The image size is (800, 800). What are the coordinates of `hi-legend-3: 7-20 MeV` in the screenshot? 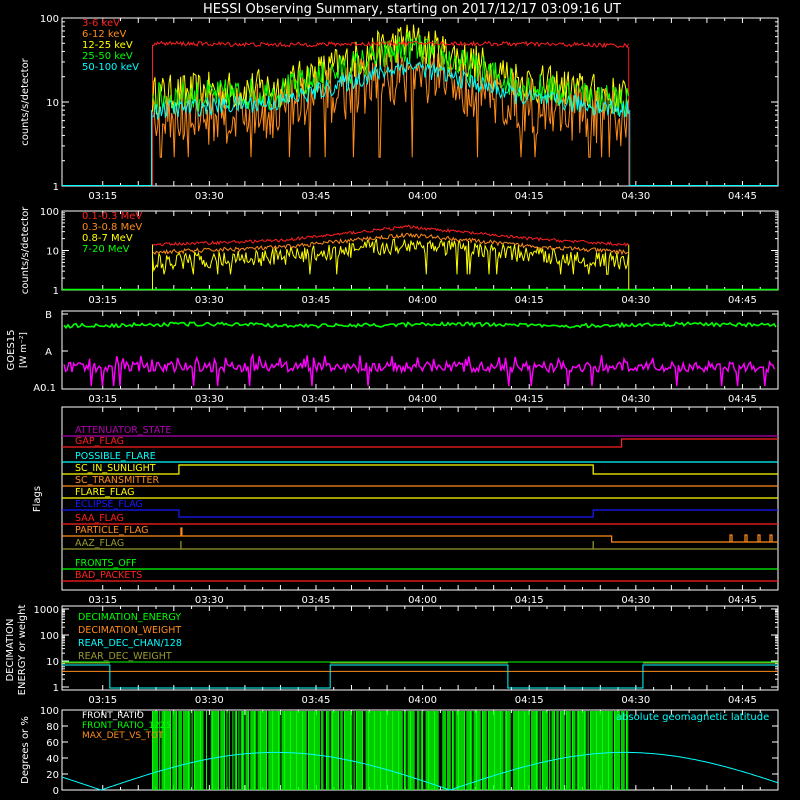 It's located at (106, 249).